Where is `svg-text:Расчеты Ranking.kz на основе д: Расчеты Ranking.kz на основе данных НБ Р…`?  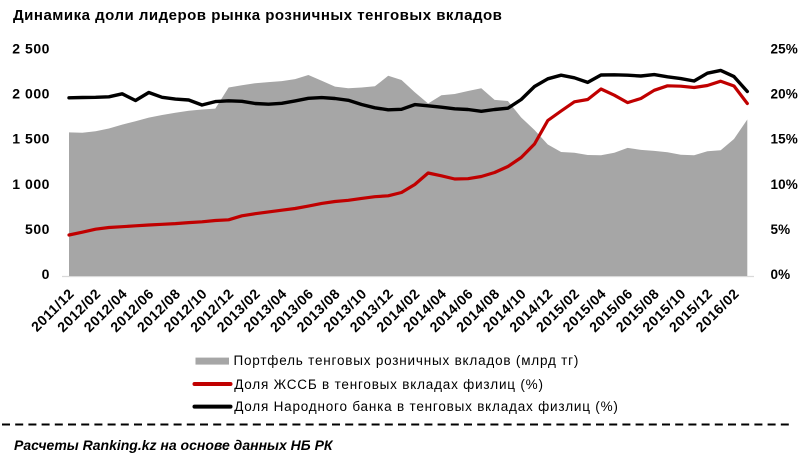
svg-text:Расчеты Ranking.kz на основе д: Расчеты Ranking.kz на основе данных НБ Р… is located at coordinates (174, 445).